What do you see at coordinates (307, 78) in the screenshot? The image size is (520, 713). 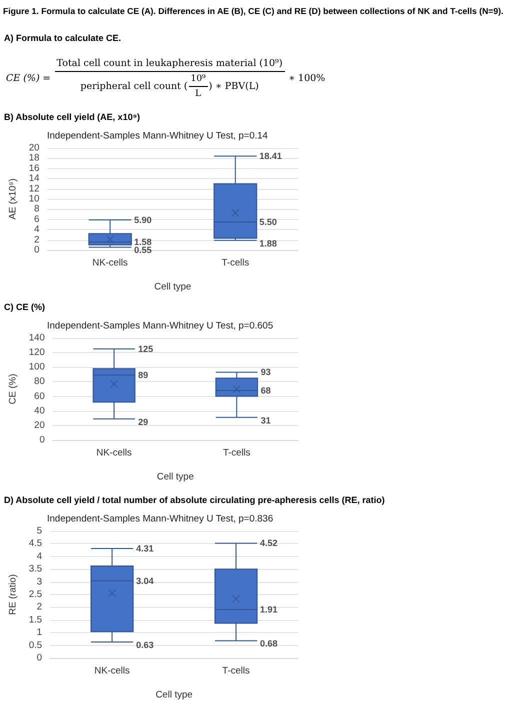 I see `text: ∗ 100%` at bounding box center [307, 78].